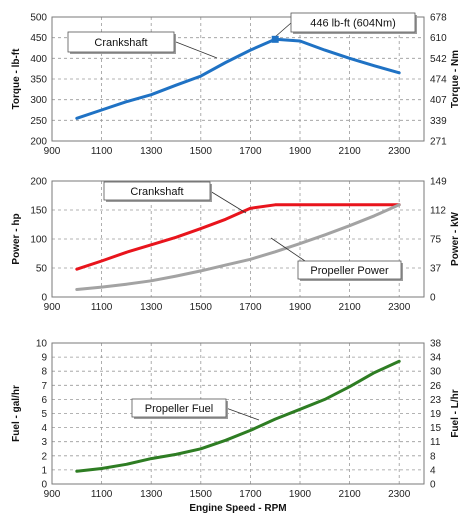 This screenshot has width=461, height=519. I want to click on y2-axis-title: Torque - Nm, so click(455, 79).